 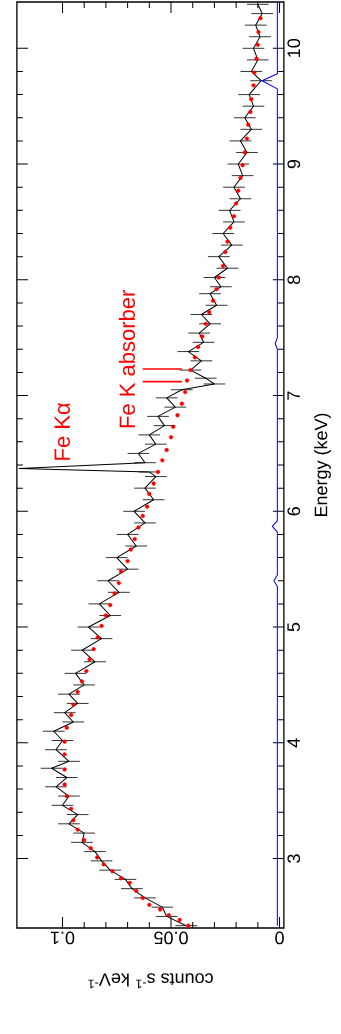 What do you see at coordinates (293, 395) in the screenshot?
I see `y-tick-label: 7` at bounding box center [293, 395].